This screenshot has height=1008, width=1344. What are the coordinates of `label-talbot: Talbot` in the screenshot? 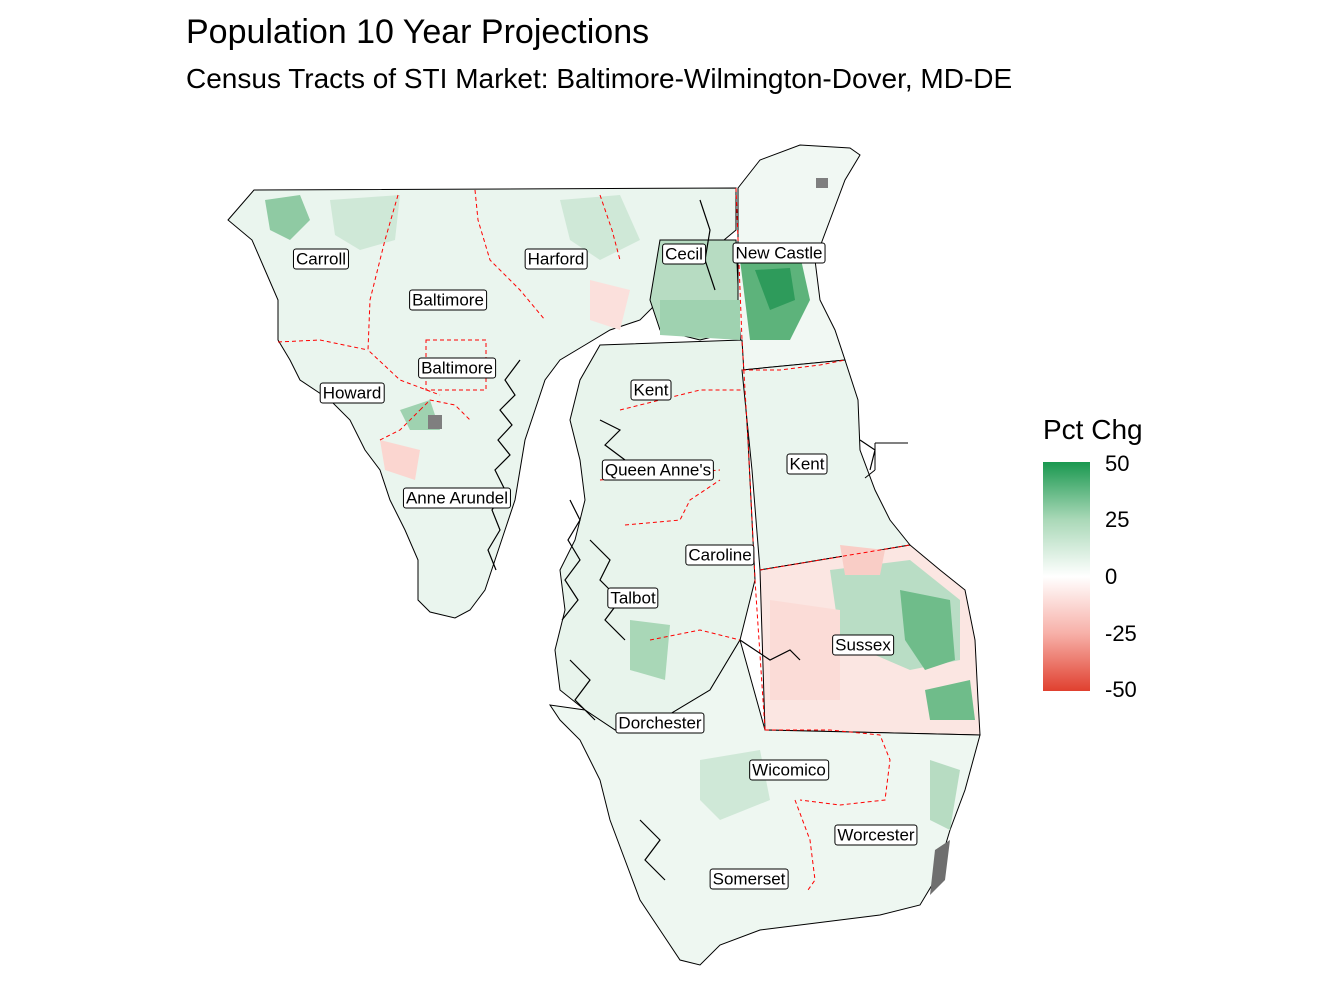 It's located at (633, 598).